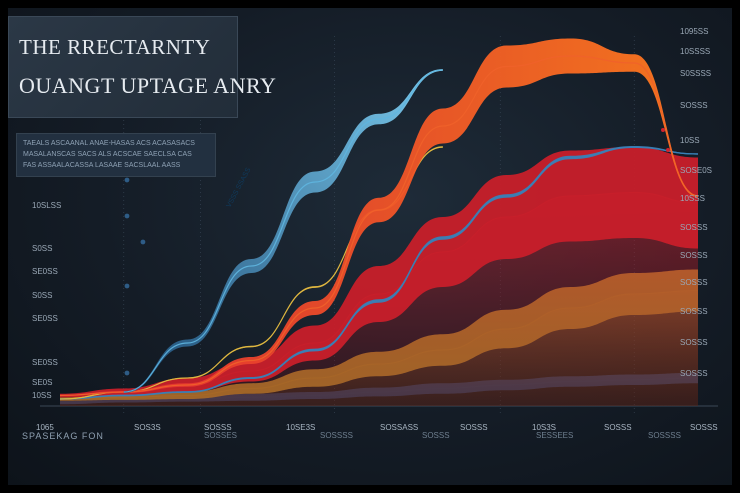 This screenshot has height=493, width=740. What do you see at coordinates (695, 73) in the screenshot?
I see `y-tick-label: S0SSSS` at bounding box center [695, 73].